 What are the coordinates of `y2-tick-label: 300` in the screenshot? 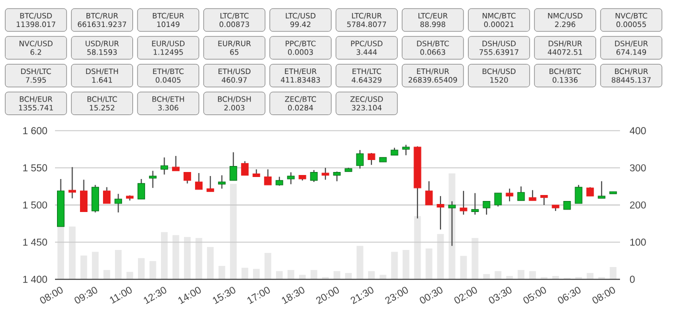 It's located at (638, 168).